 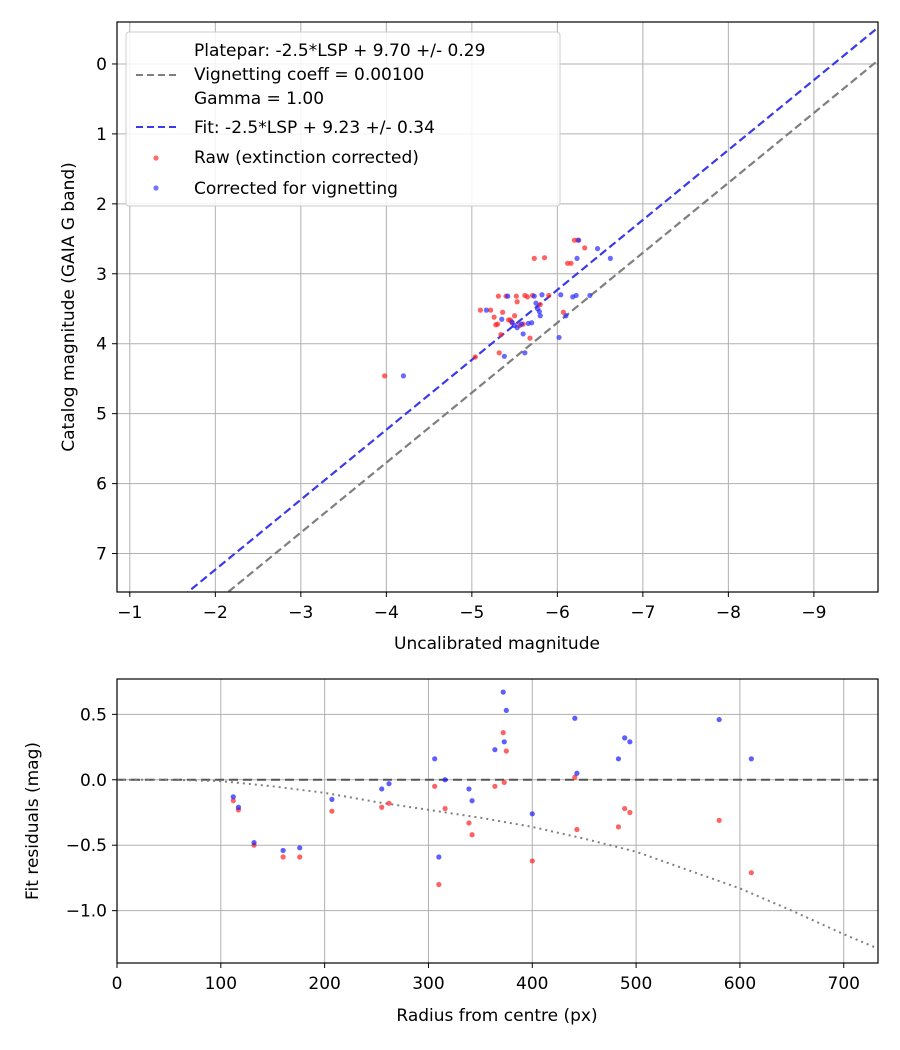 I want to click on x-tick-label: 600, so click(x=740, y=984).